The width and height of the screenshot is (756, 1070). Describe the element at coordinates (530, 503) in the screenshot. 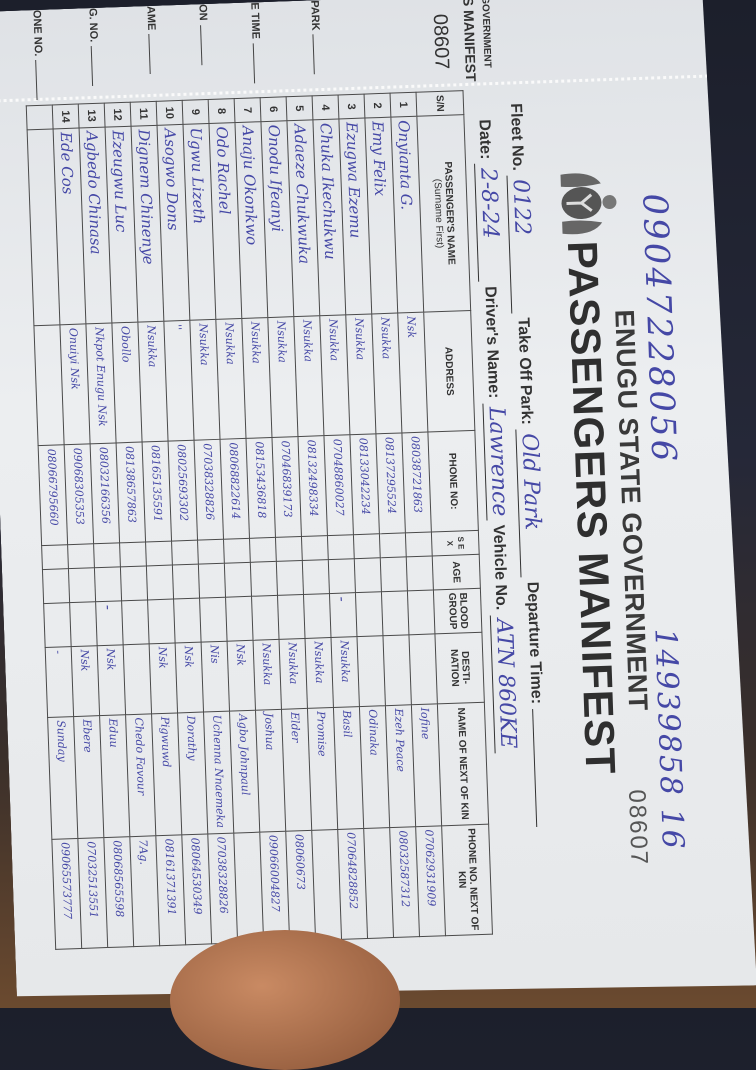

I see `takeoff-value: Old Park` at that location.